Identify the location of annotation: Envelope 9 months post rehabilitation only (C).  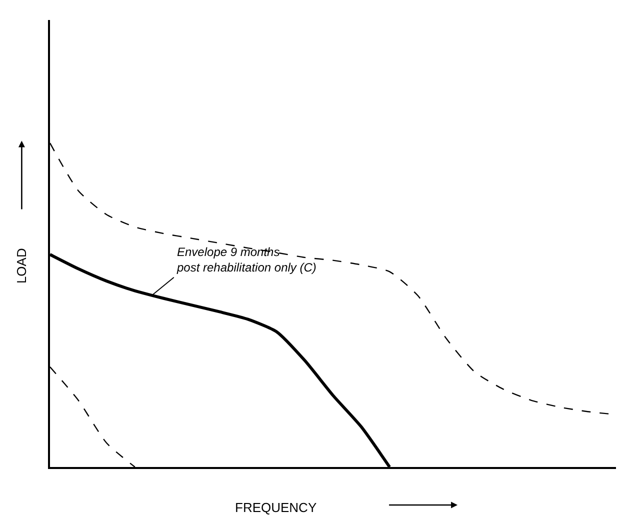
(246, 260).